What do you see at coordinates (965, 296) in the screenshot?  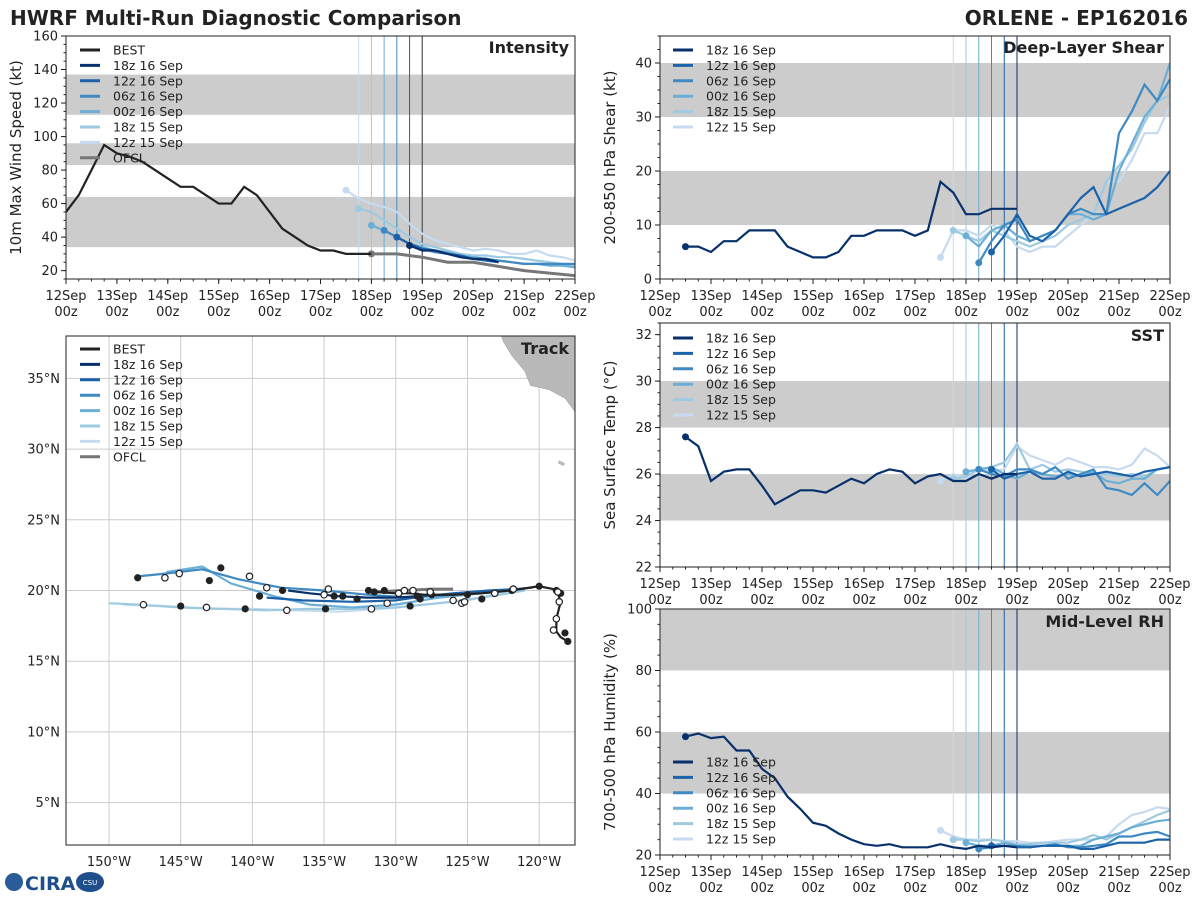 I see `x-tick-label: 18Sep` at bounding box center [965, 296].